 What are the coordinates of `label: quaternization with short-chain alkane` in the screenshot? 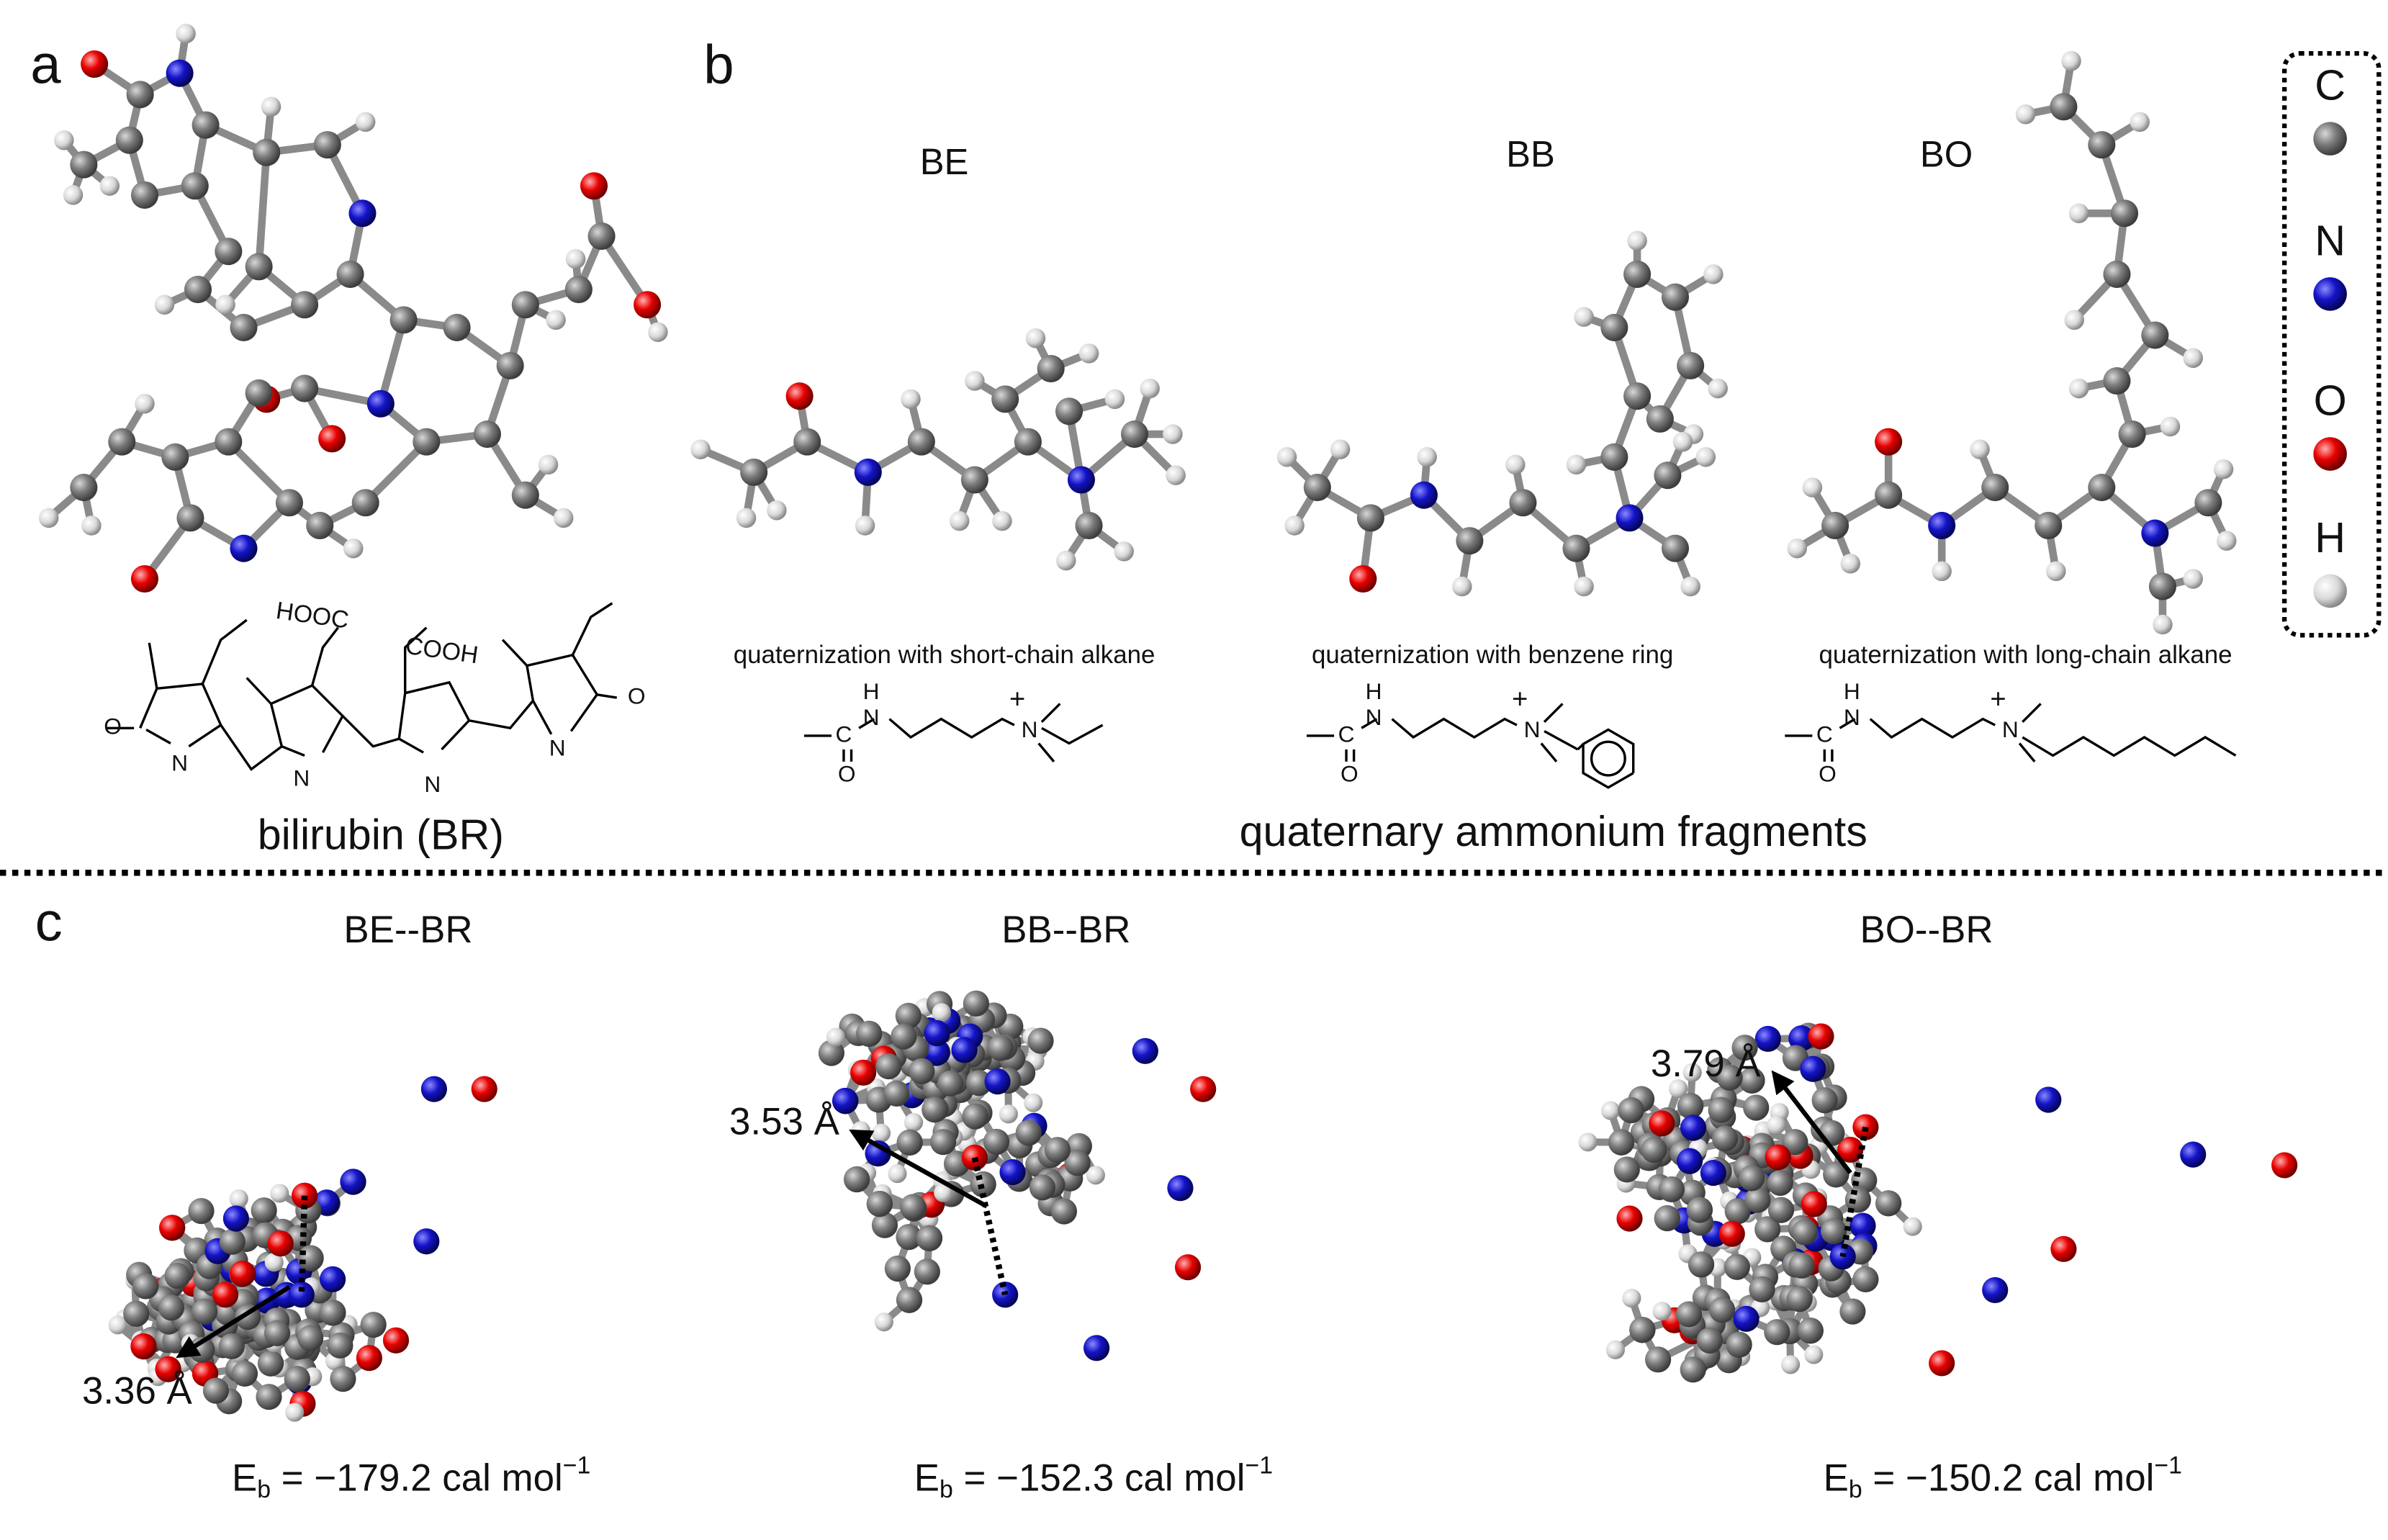 It's located at (944, 655).